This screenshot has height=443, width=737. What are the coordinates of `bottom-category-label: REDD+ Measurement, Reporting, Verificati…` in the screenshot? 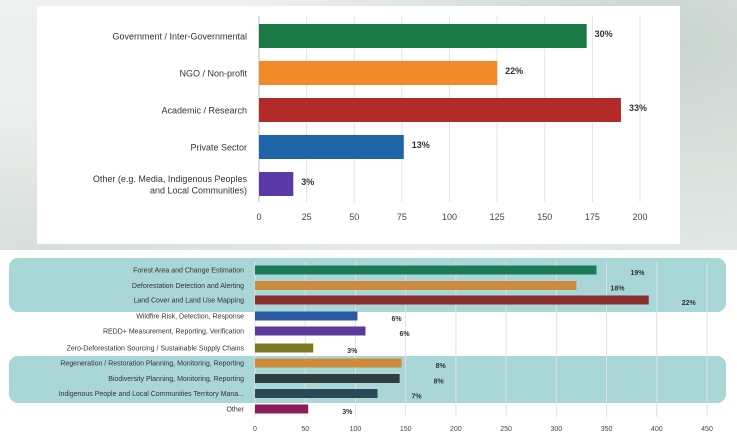 It's located at (173, 332).